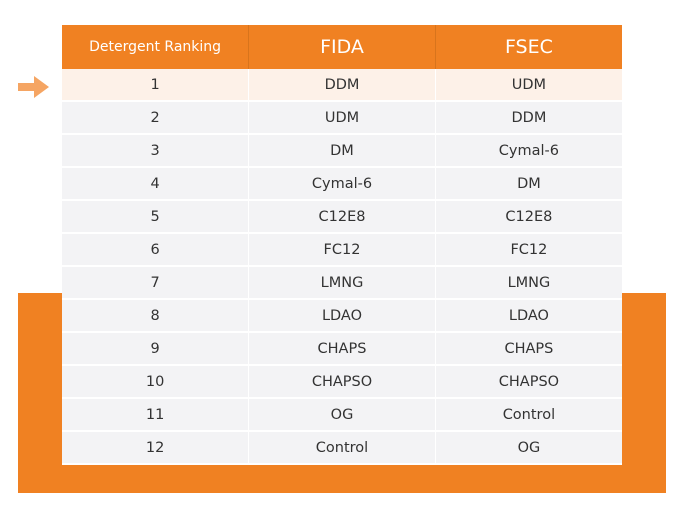 This screenshot has height=506, width=680. Describe the element at coordinates (156, 217) in the screenshot. I see `rank-cell: 5` at that location.